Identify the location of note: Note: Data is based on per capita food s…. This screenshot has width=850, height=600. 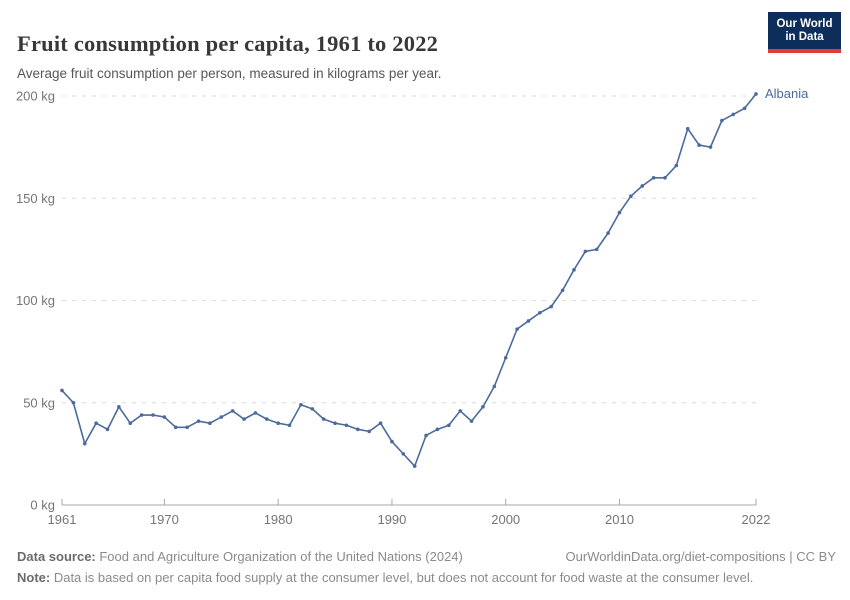
(385, 577).